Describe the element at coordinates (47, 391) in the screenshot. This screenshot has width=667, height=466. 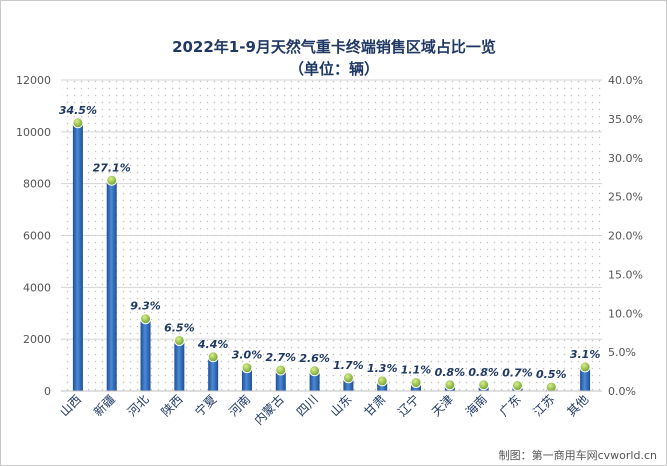
I see `y-tick-label: 0` at that location.